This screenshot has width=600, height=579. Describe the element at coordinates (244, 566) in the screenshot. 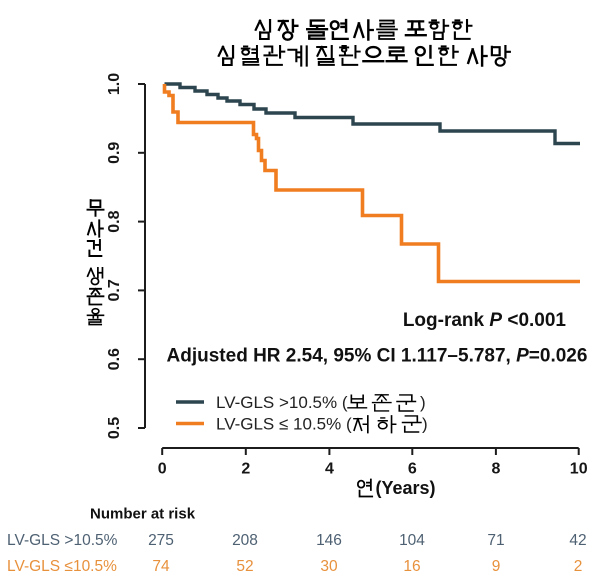

I see `svg-text: 52` at that location.